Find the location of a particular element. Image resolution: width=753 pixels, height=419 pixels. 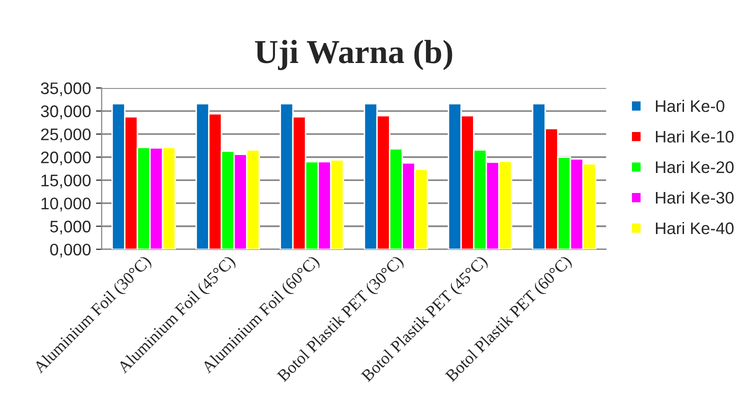

y-tick-label: 20,000 is located at coordinates (66, 159).